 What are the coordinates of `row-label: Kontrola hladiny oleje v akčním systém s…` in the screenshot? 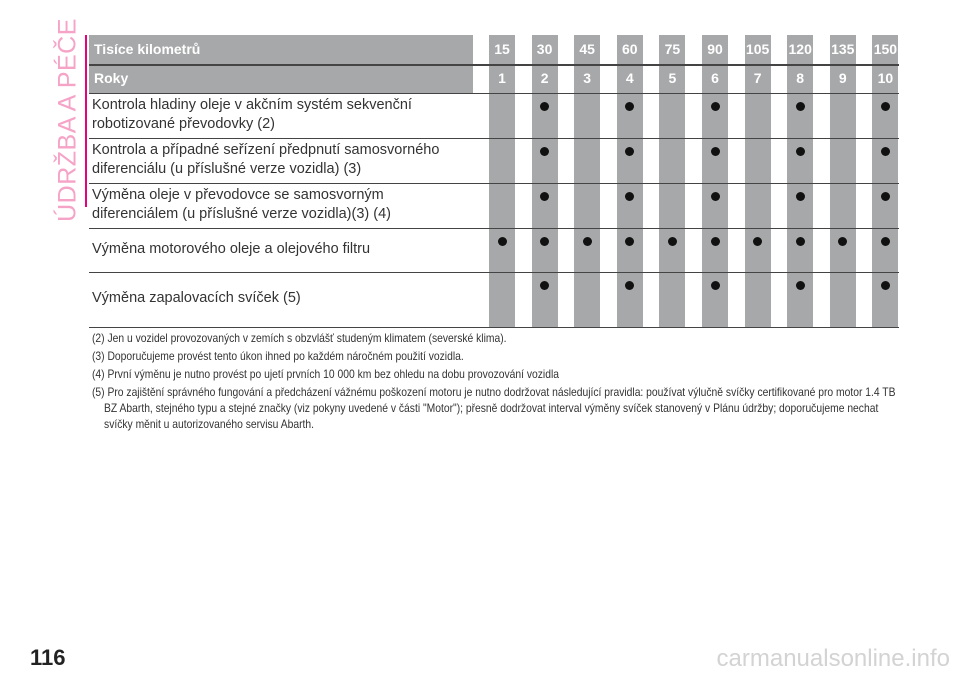 It's located at (252, 114).